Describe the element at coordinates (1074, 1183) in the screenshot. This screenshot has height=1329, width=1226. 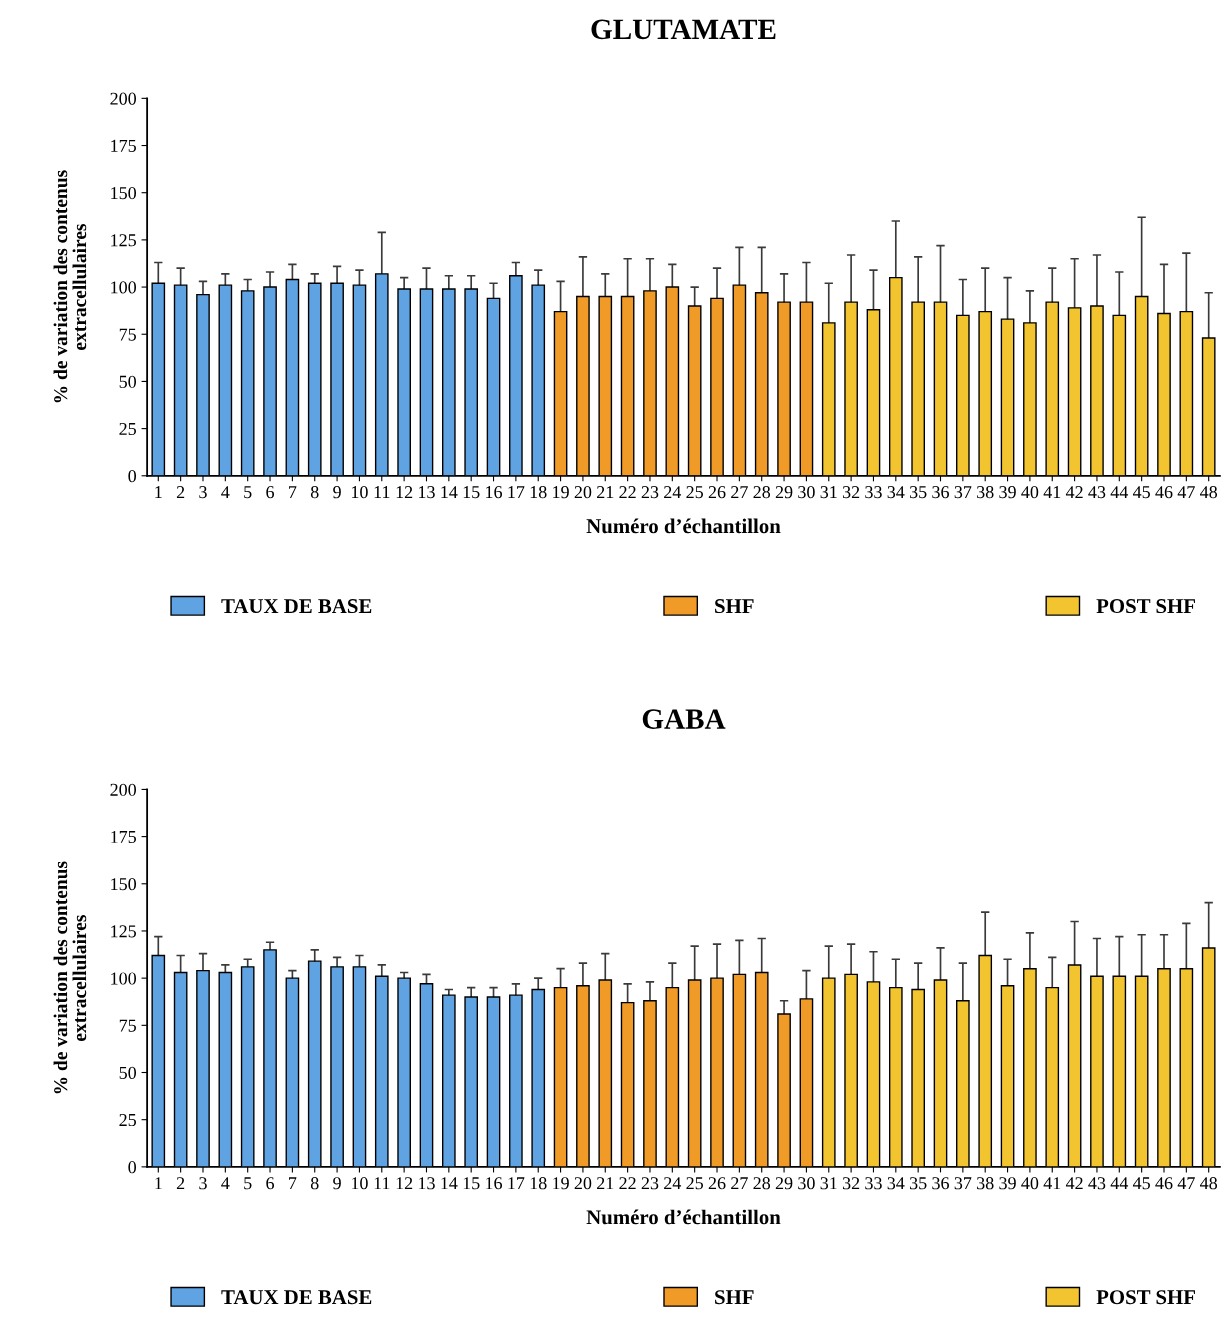
I see `x-tick-label: 42` at that location.